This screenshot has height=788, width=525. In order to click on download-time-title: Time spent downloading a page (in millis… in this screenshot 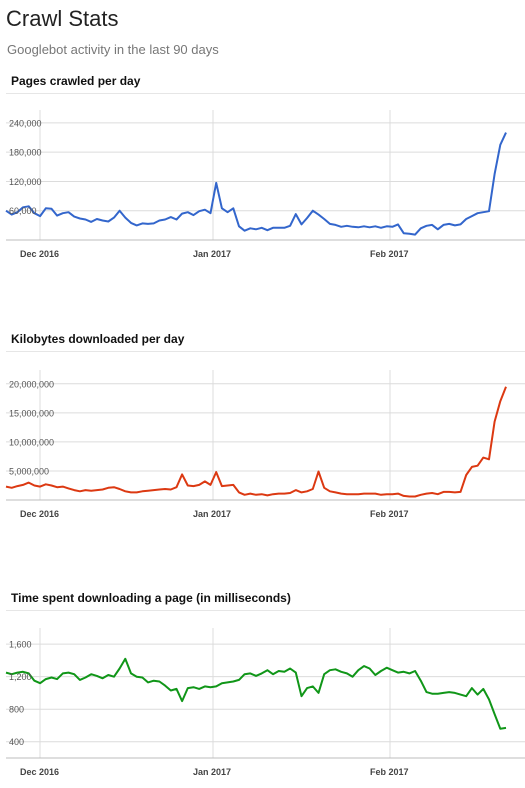, I will do `click(151, 598)`.